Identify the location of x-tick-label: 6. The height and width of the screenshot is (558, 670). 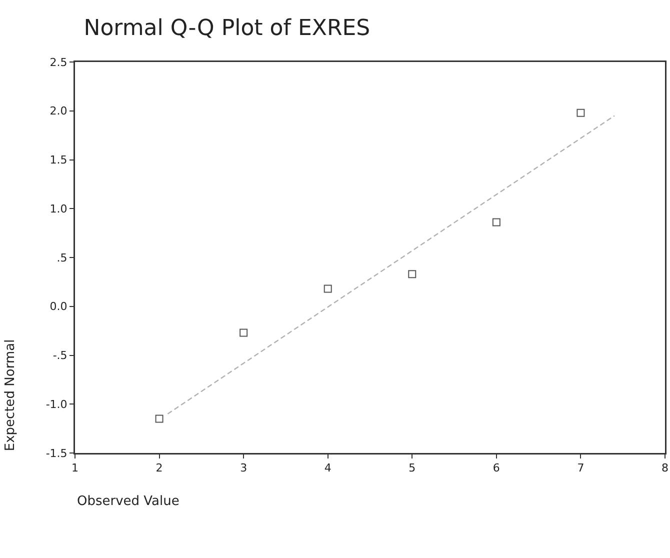
(496, 468).